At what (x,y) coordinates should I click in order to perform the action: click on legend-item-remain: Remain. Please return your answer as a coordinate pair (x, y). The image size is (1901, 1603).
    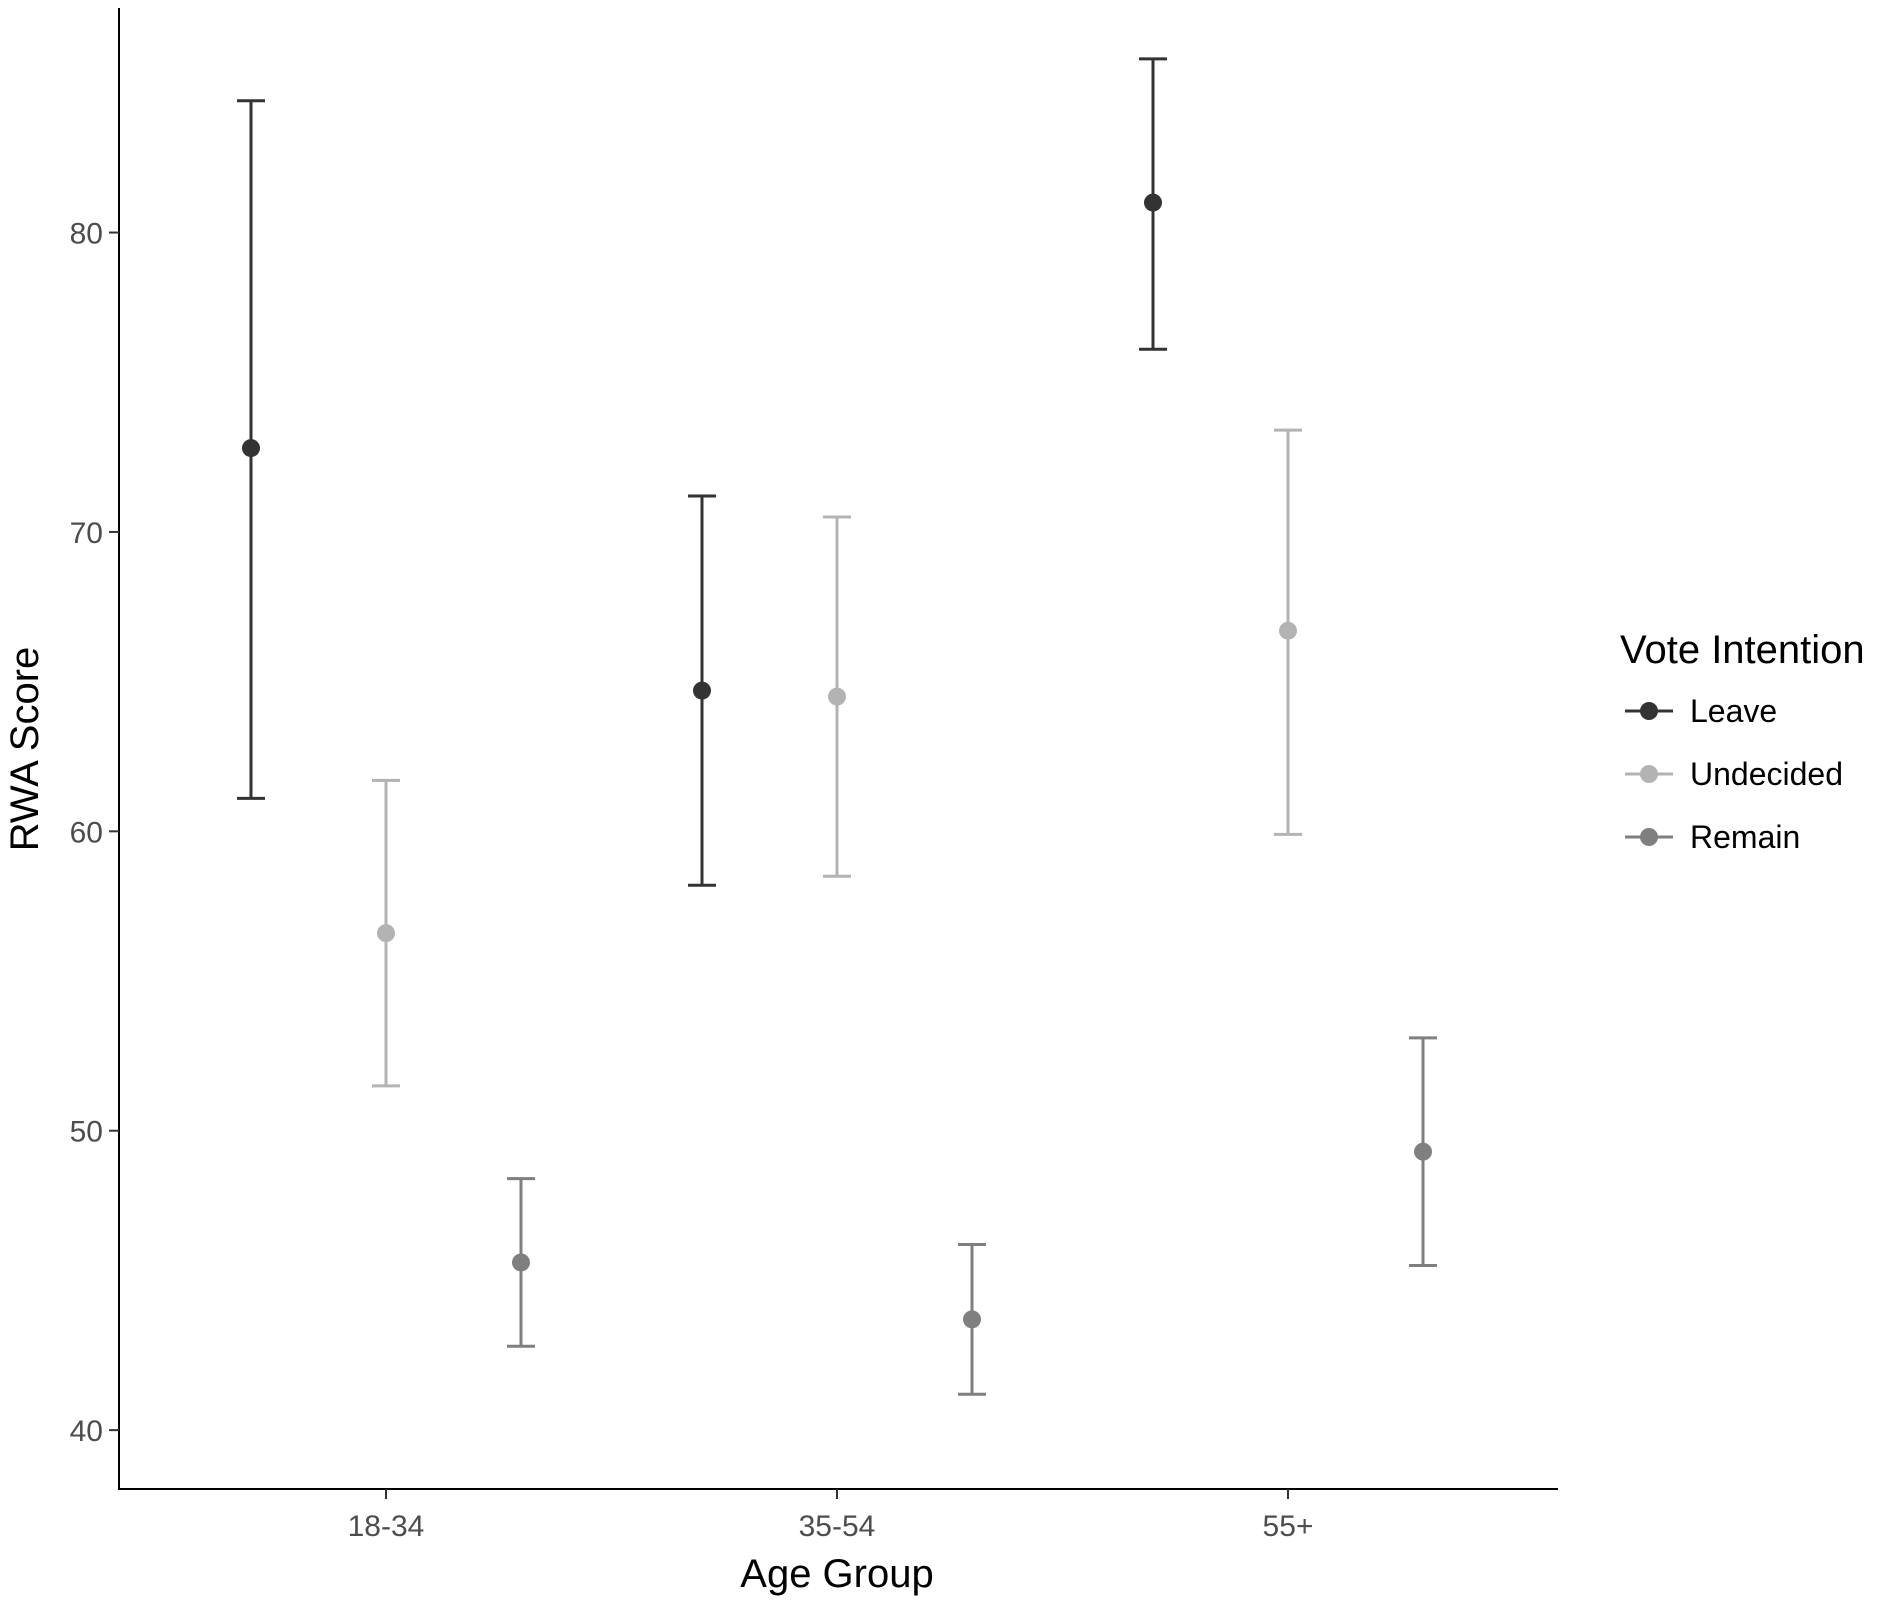
    Looking at the image, I should click on (1712, 837).